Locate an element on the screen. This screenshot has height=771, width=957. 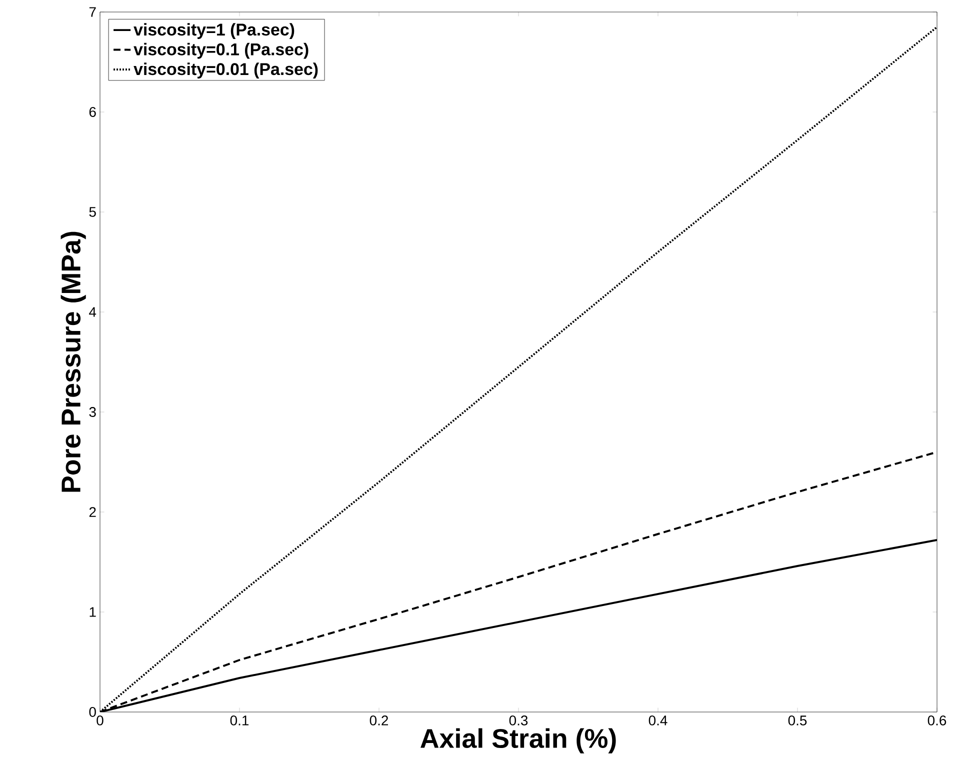
x-tick-label: 0.2 is located at coordinates (379, 721).